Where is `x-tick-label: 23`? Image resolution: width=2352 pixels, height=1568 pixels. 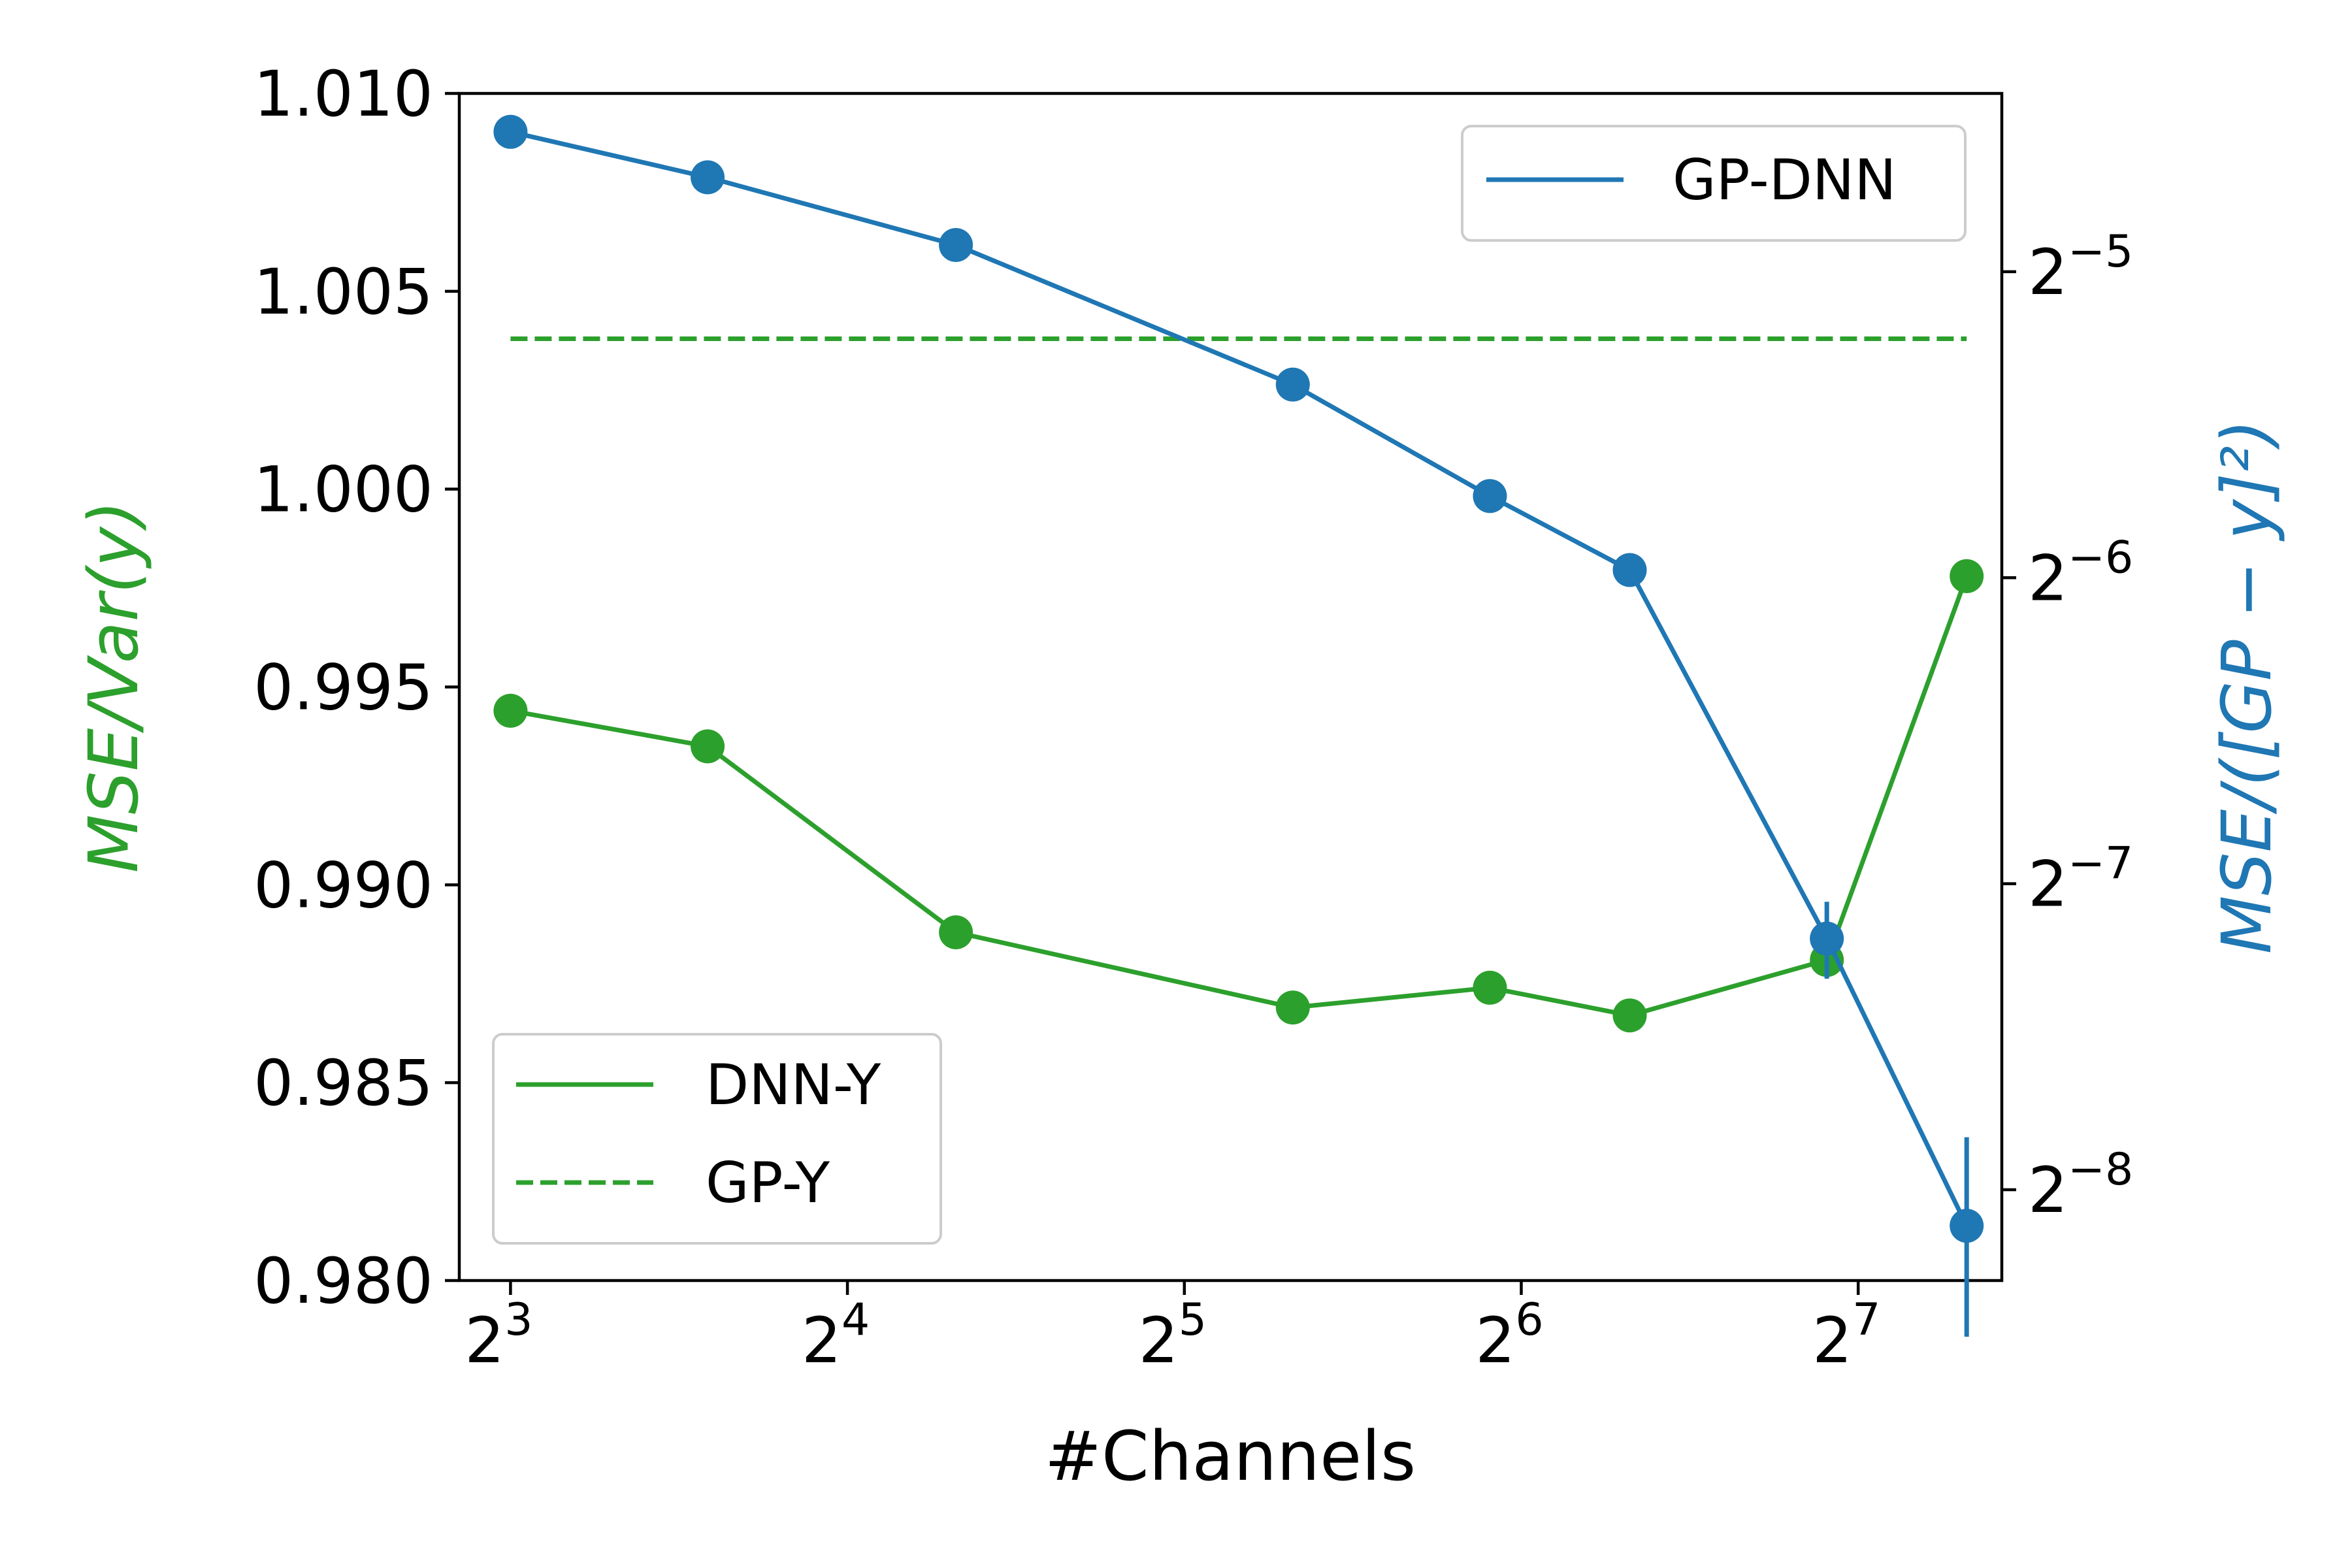
x-tick-label: 23 is located at coordinates (498, 1335).